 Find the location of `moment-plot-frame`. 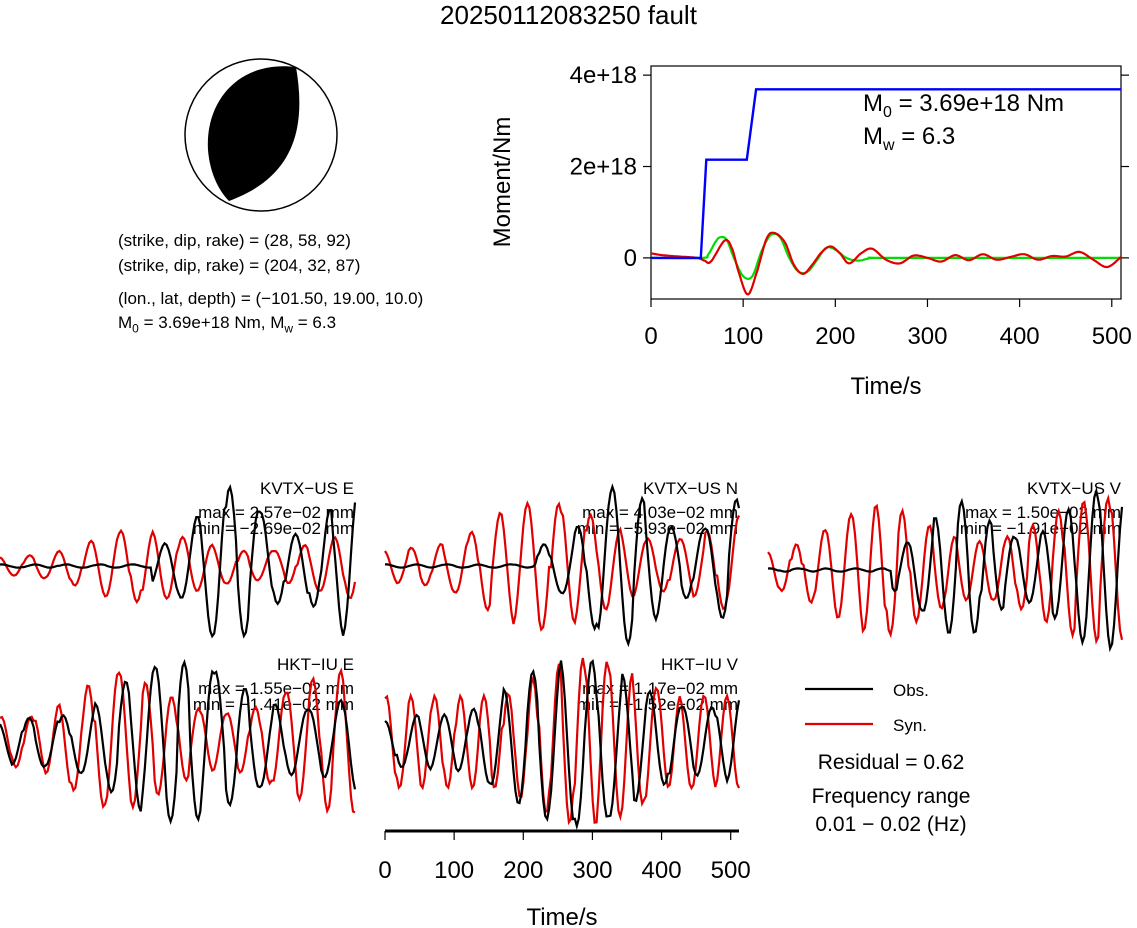

moment-plot-frame is located at coordinates (886, 182).